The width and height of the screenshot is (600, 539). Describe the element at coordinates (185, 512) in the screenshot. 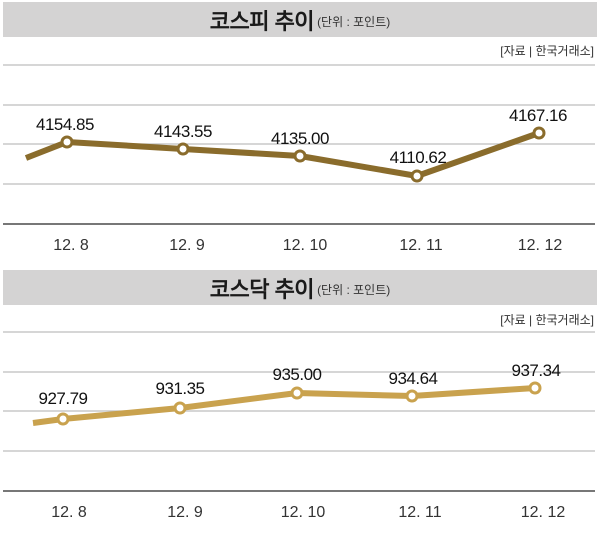

I see `kosdaq-x-tick-label: 12. 9` at that location.